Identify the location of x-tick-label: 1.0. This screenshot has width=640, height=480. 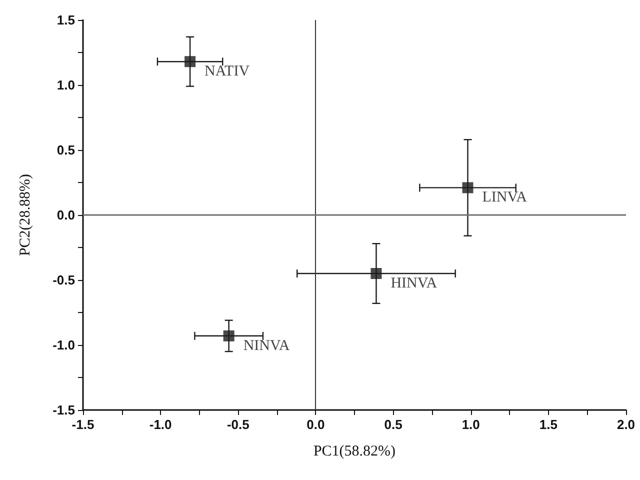
(471, 424).